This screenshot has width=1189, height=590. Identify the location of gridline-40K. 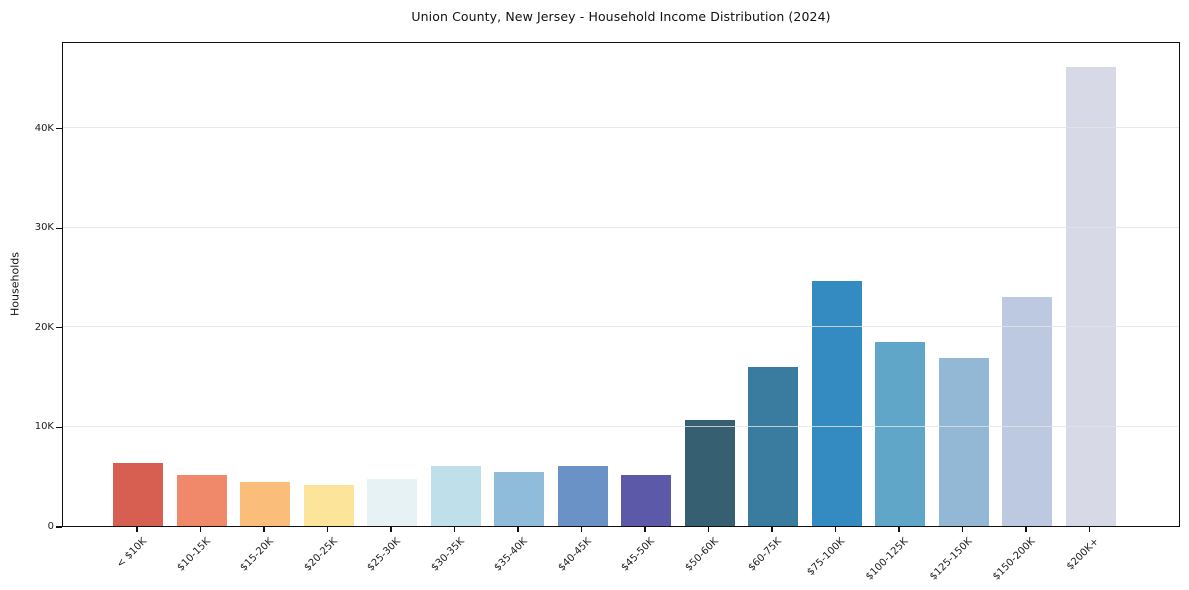
(621, 128).